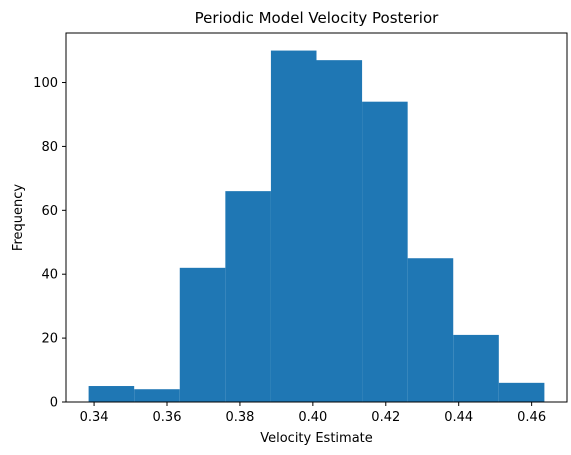 The image size is (571, 455). Describe the element at coordinates (317, 18) in the screenshot. I see `chart-title: Periodic Model Velocity Posterior` at that location.